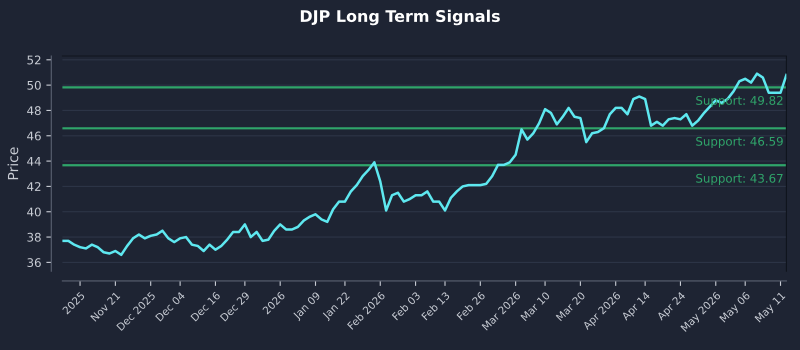  I want to click on x-tick-label: Dec 04, so click(170, 306).